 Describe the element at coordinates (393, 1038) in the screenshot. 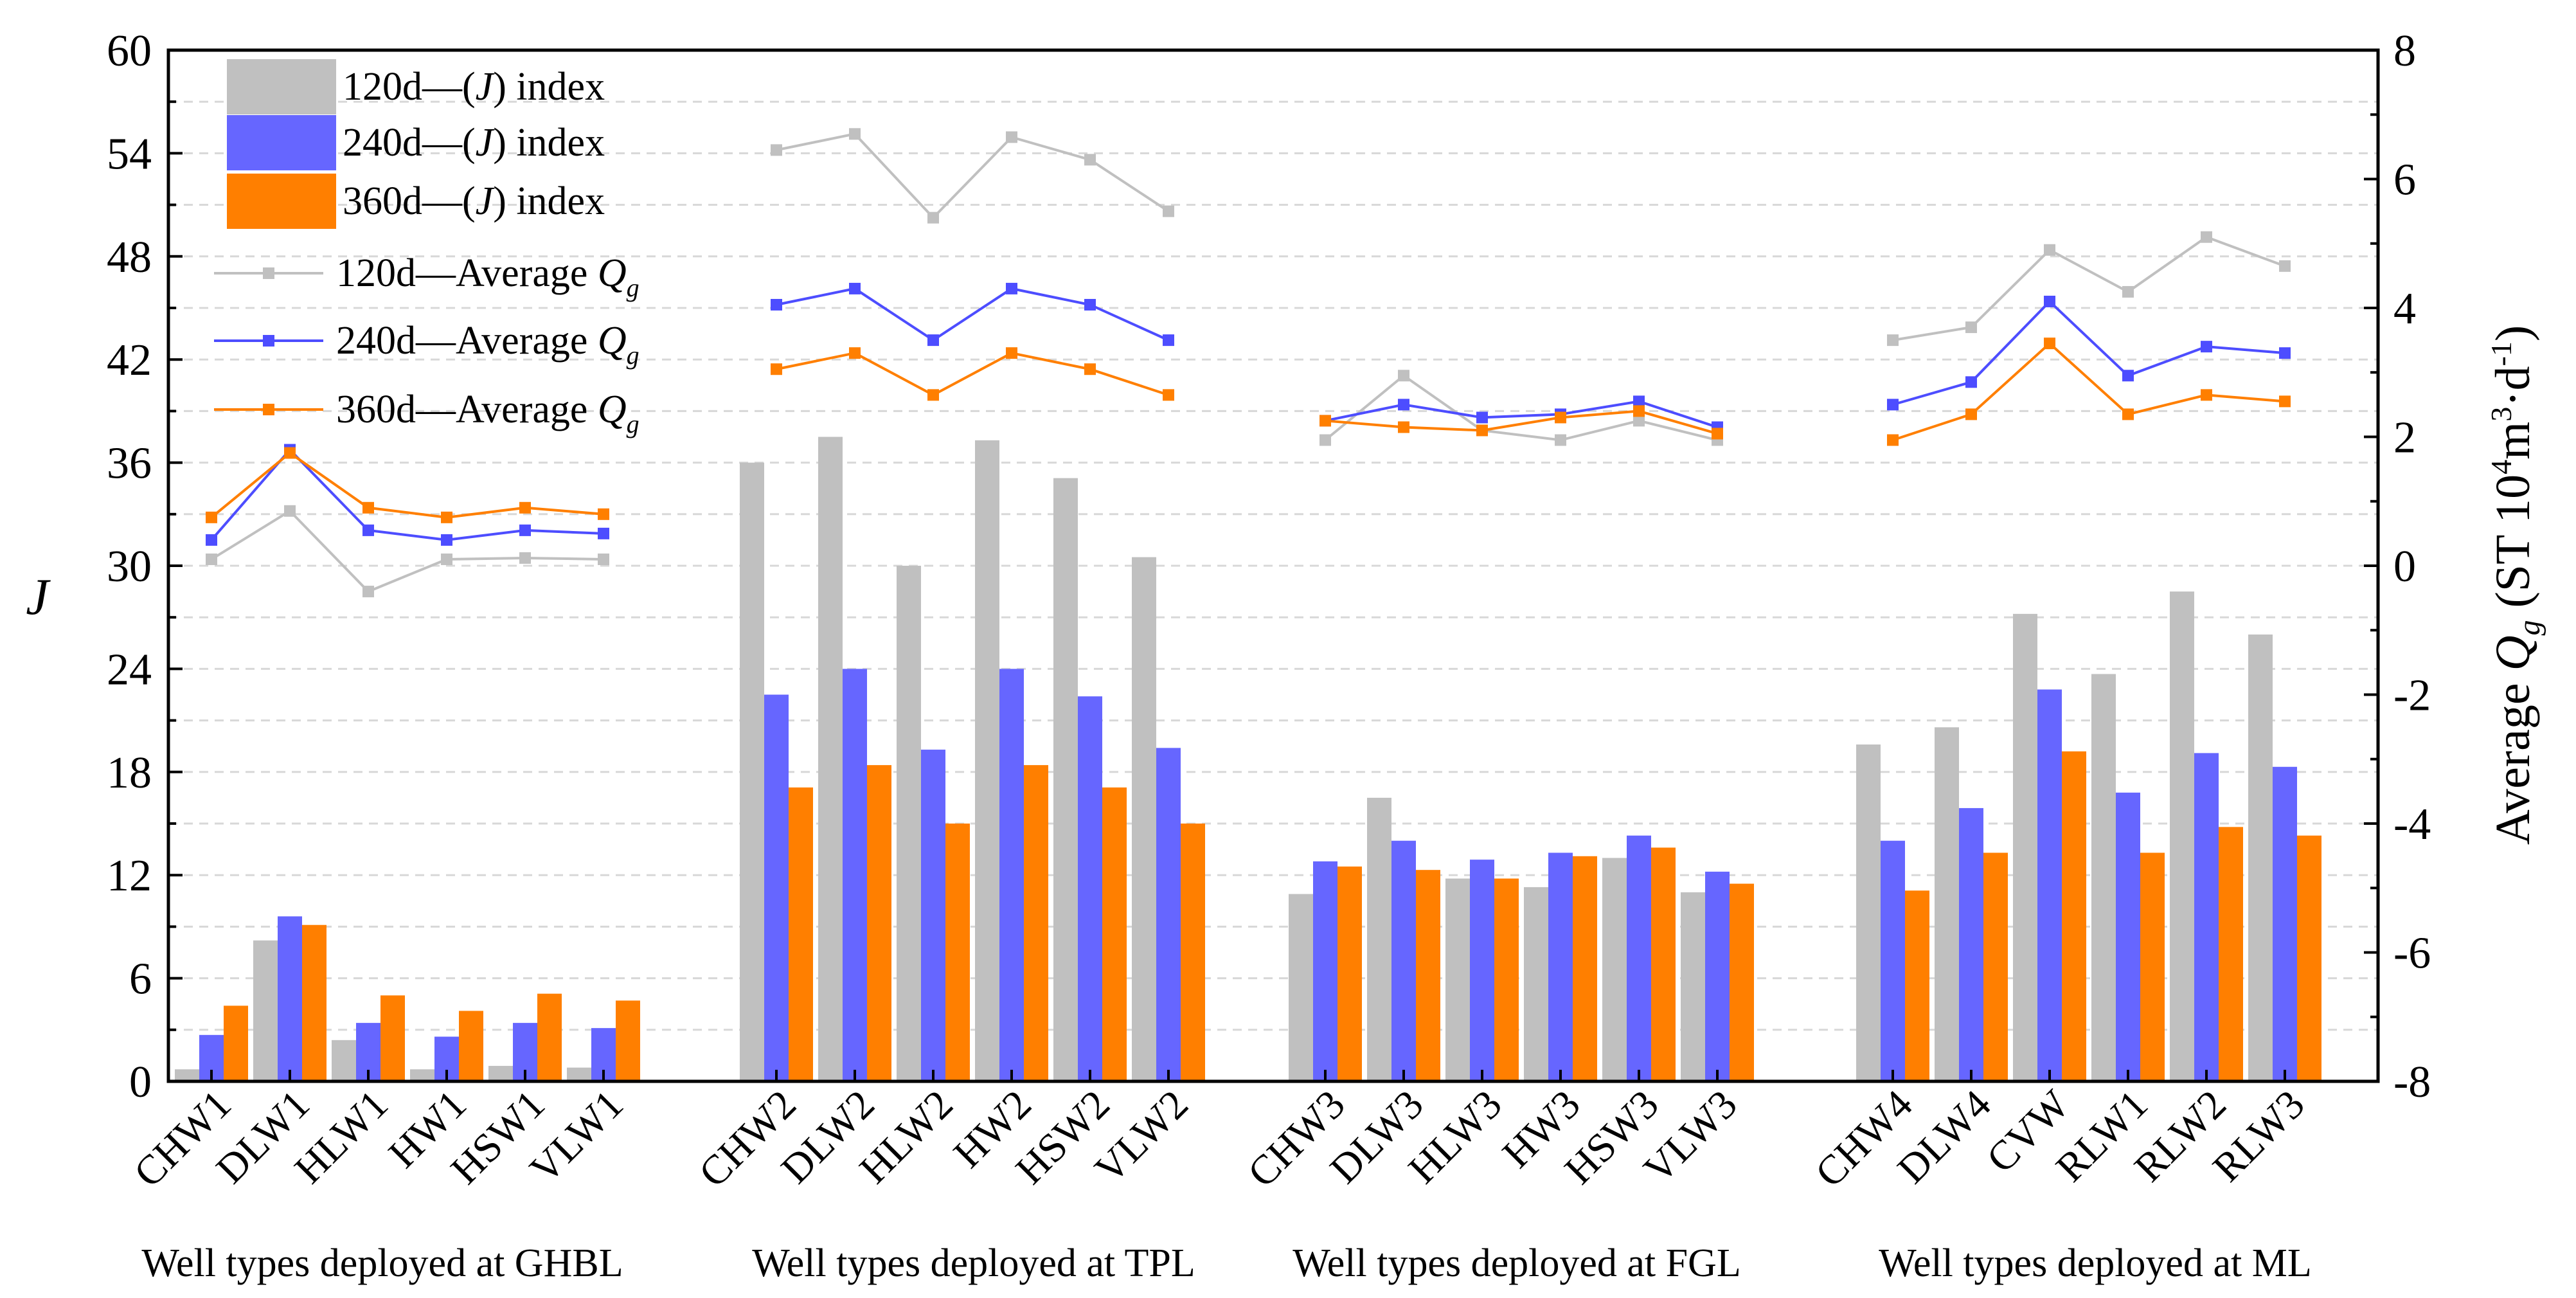

I see `bar-360d-HLW1` at that location.